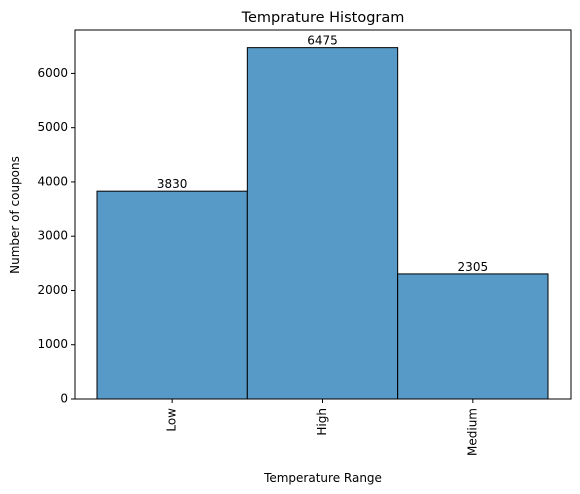  Describe the element at coordinates (52, 290) in the screenshot. I see `y-tick-label: 2000` at that location.